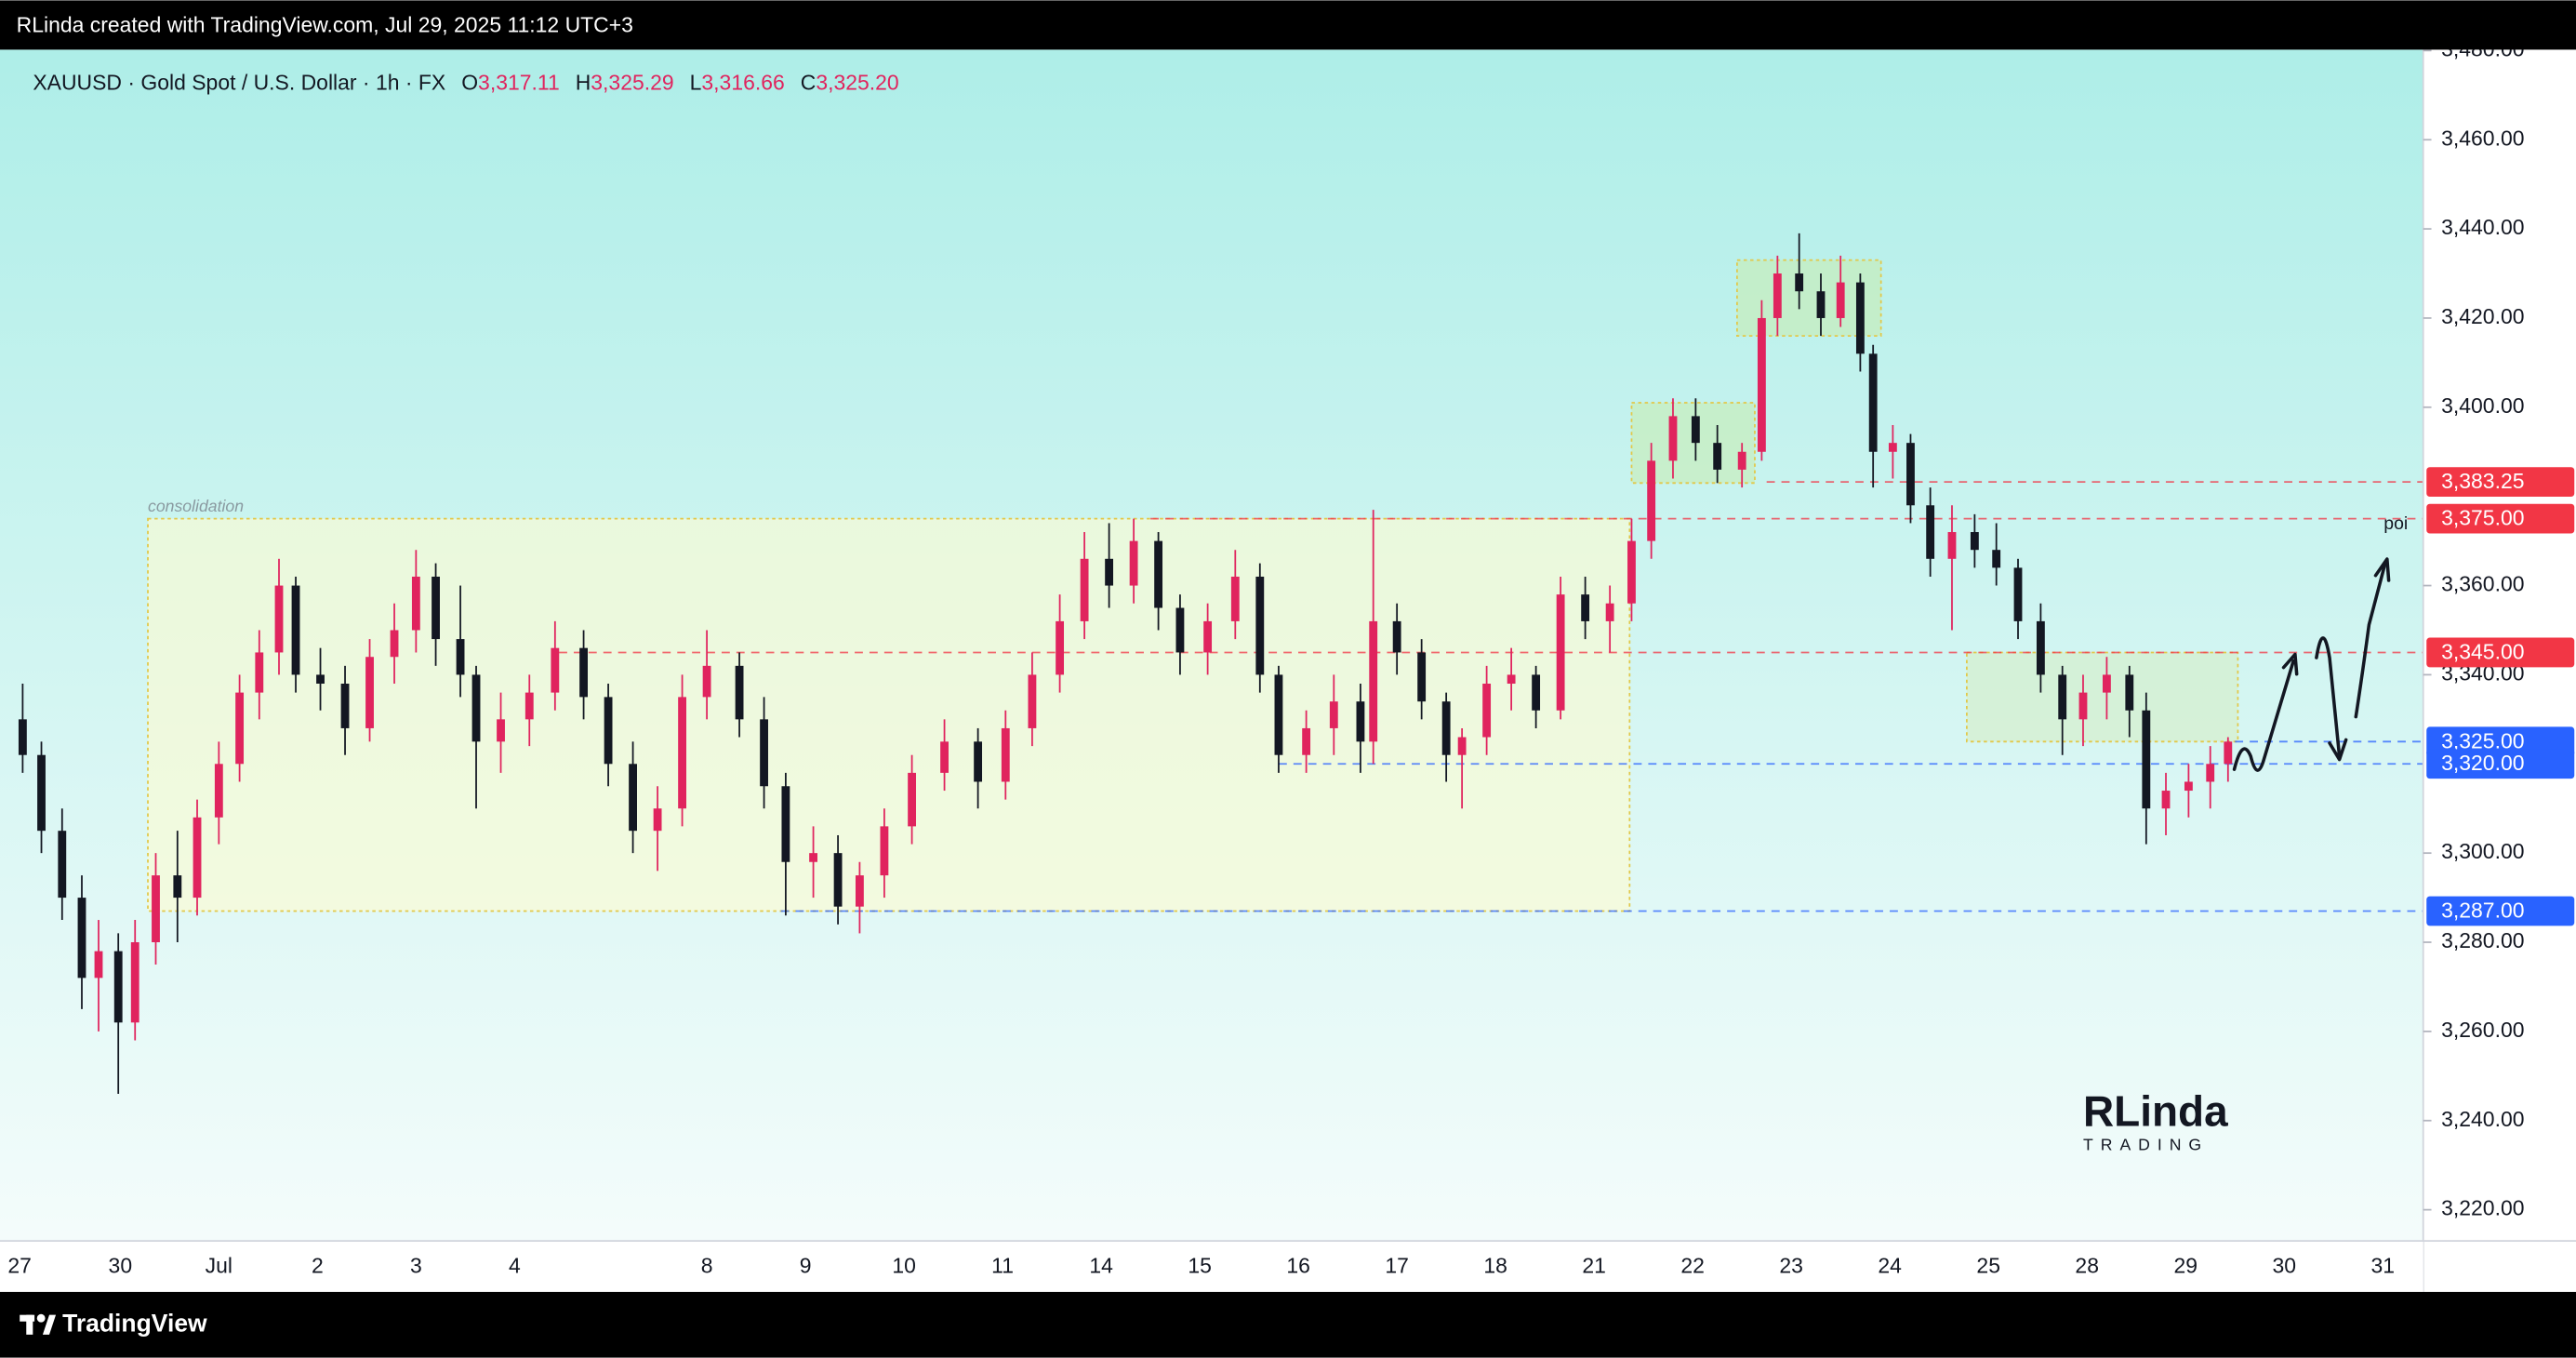 The width and height of the screenshot is (2576, 1358). What do you see at coordinates (1200, 1265) in the screenshot?
I see `x-tick-label: 15` at bounding box center [1200, 1265].